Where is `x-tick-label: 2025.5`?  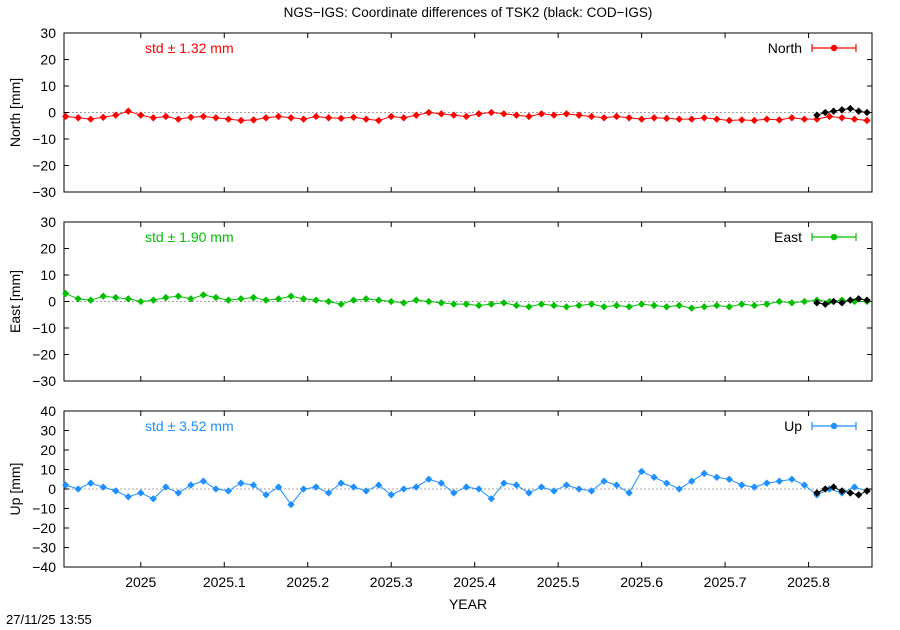 x-tick-label: 2025.5 is located at coordinates (558, 582).